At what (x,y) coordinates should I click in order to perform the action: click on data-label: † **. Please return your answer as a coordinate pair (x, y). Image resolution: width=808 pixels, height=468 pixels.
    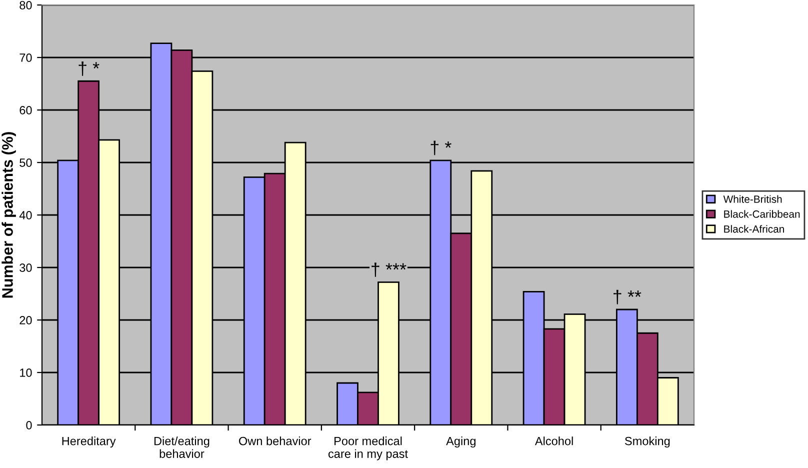
    Looking at the image, I should click on (628, 297).